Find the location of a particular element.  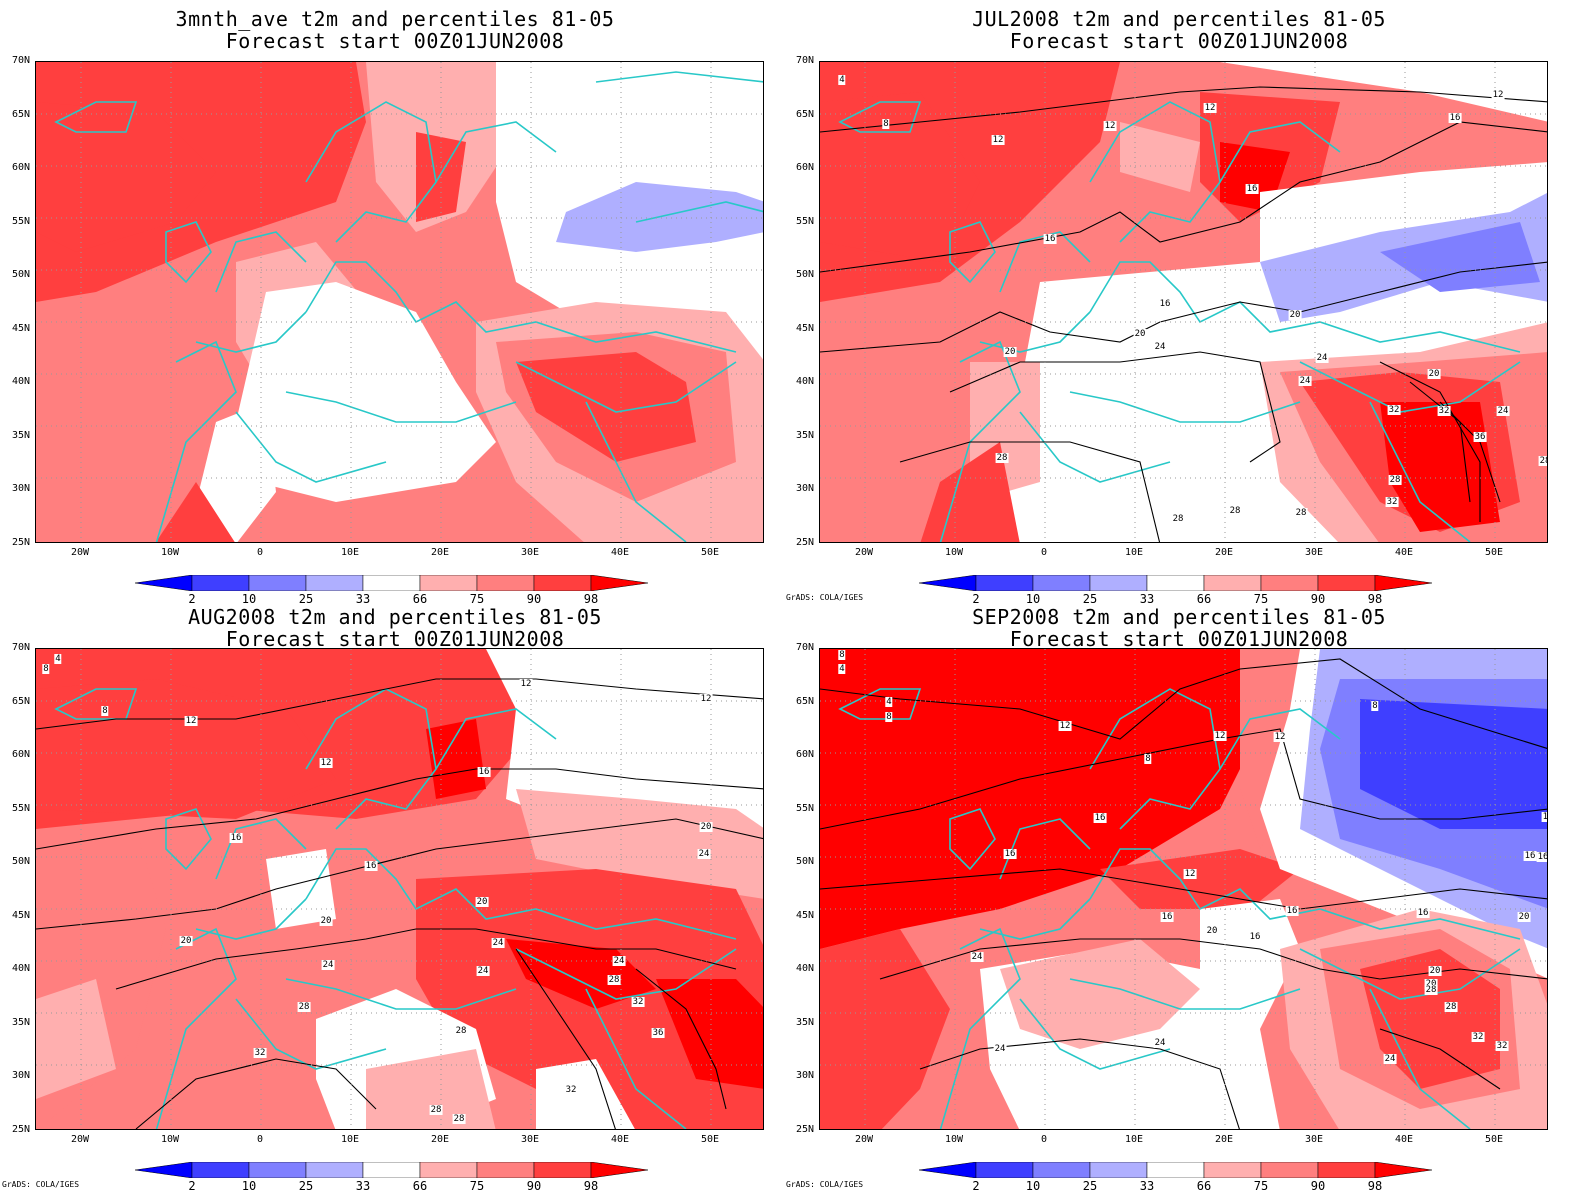

lon-tick-label: 40E is located at coordinates (620, 552).